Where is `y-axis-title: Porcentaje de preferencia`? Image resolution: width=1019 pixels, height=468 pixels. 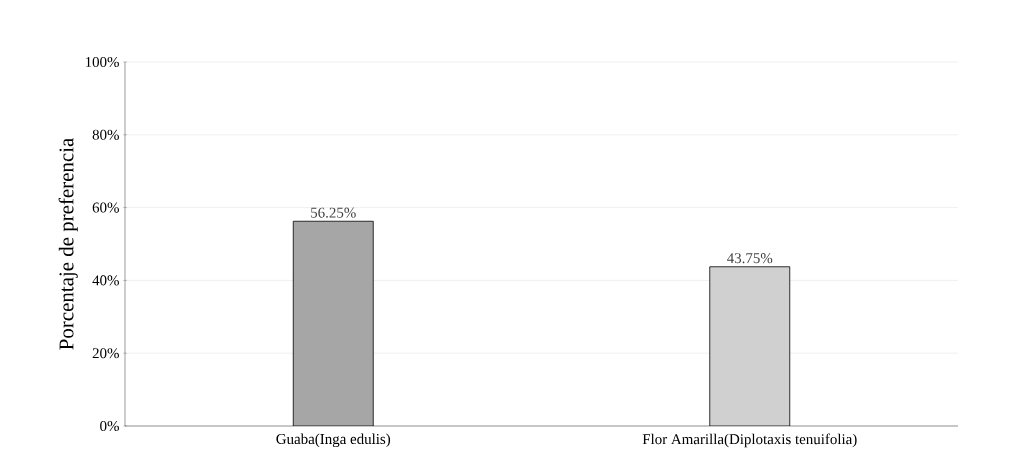 y-axis-title: Porcentaje de preferencia is located at coordinates (68, 243).